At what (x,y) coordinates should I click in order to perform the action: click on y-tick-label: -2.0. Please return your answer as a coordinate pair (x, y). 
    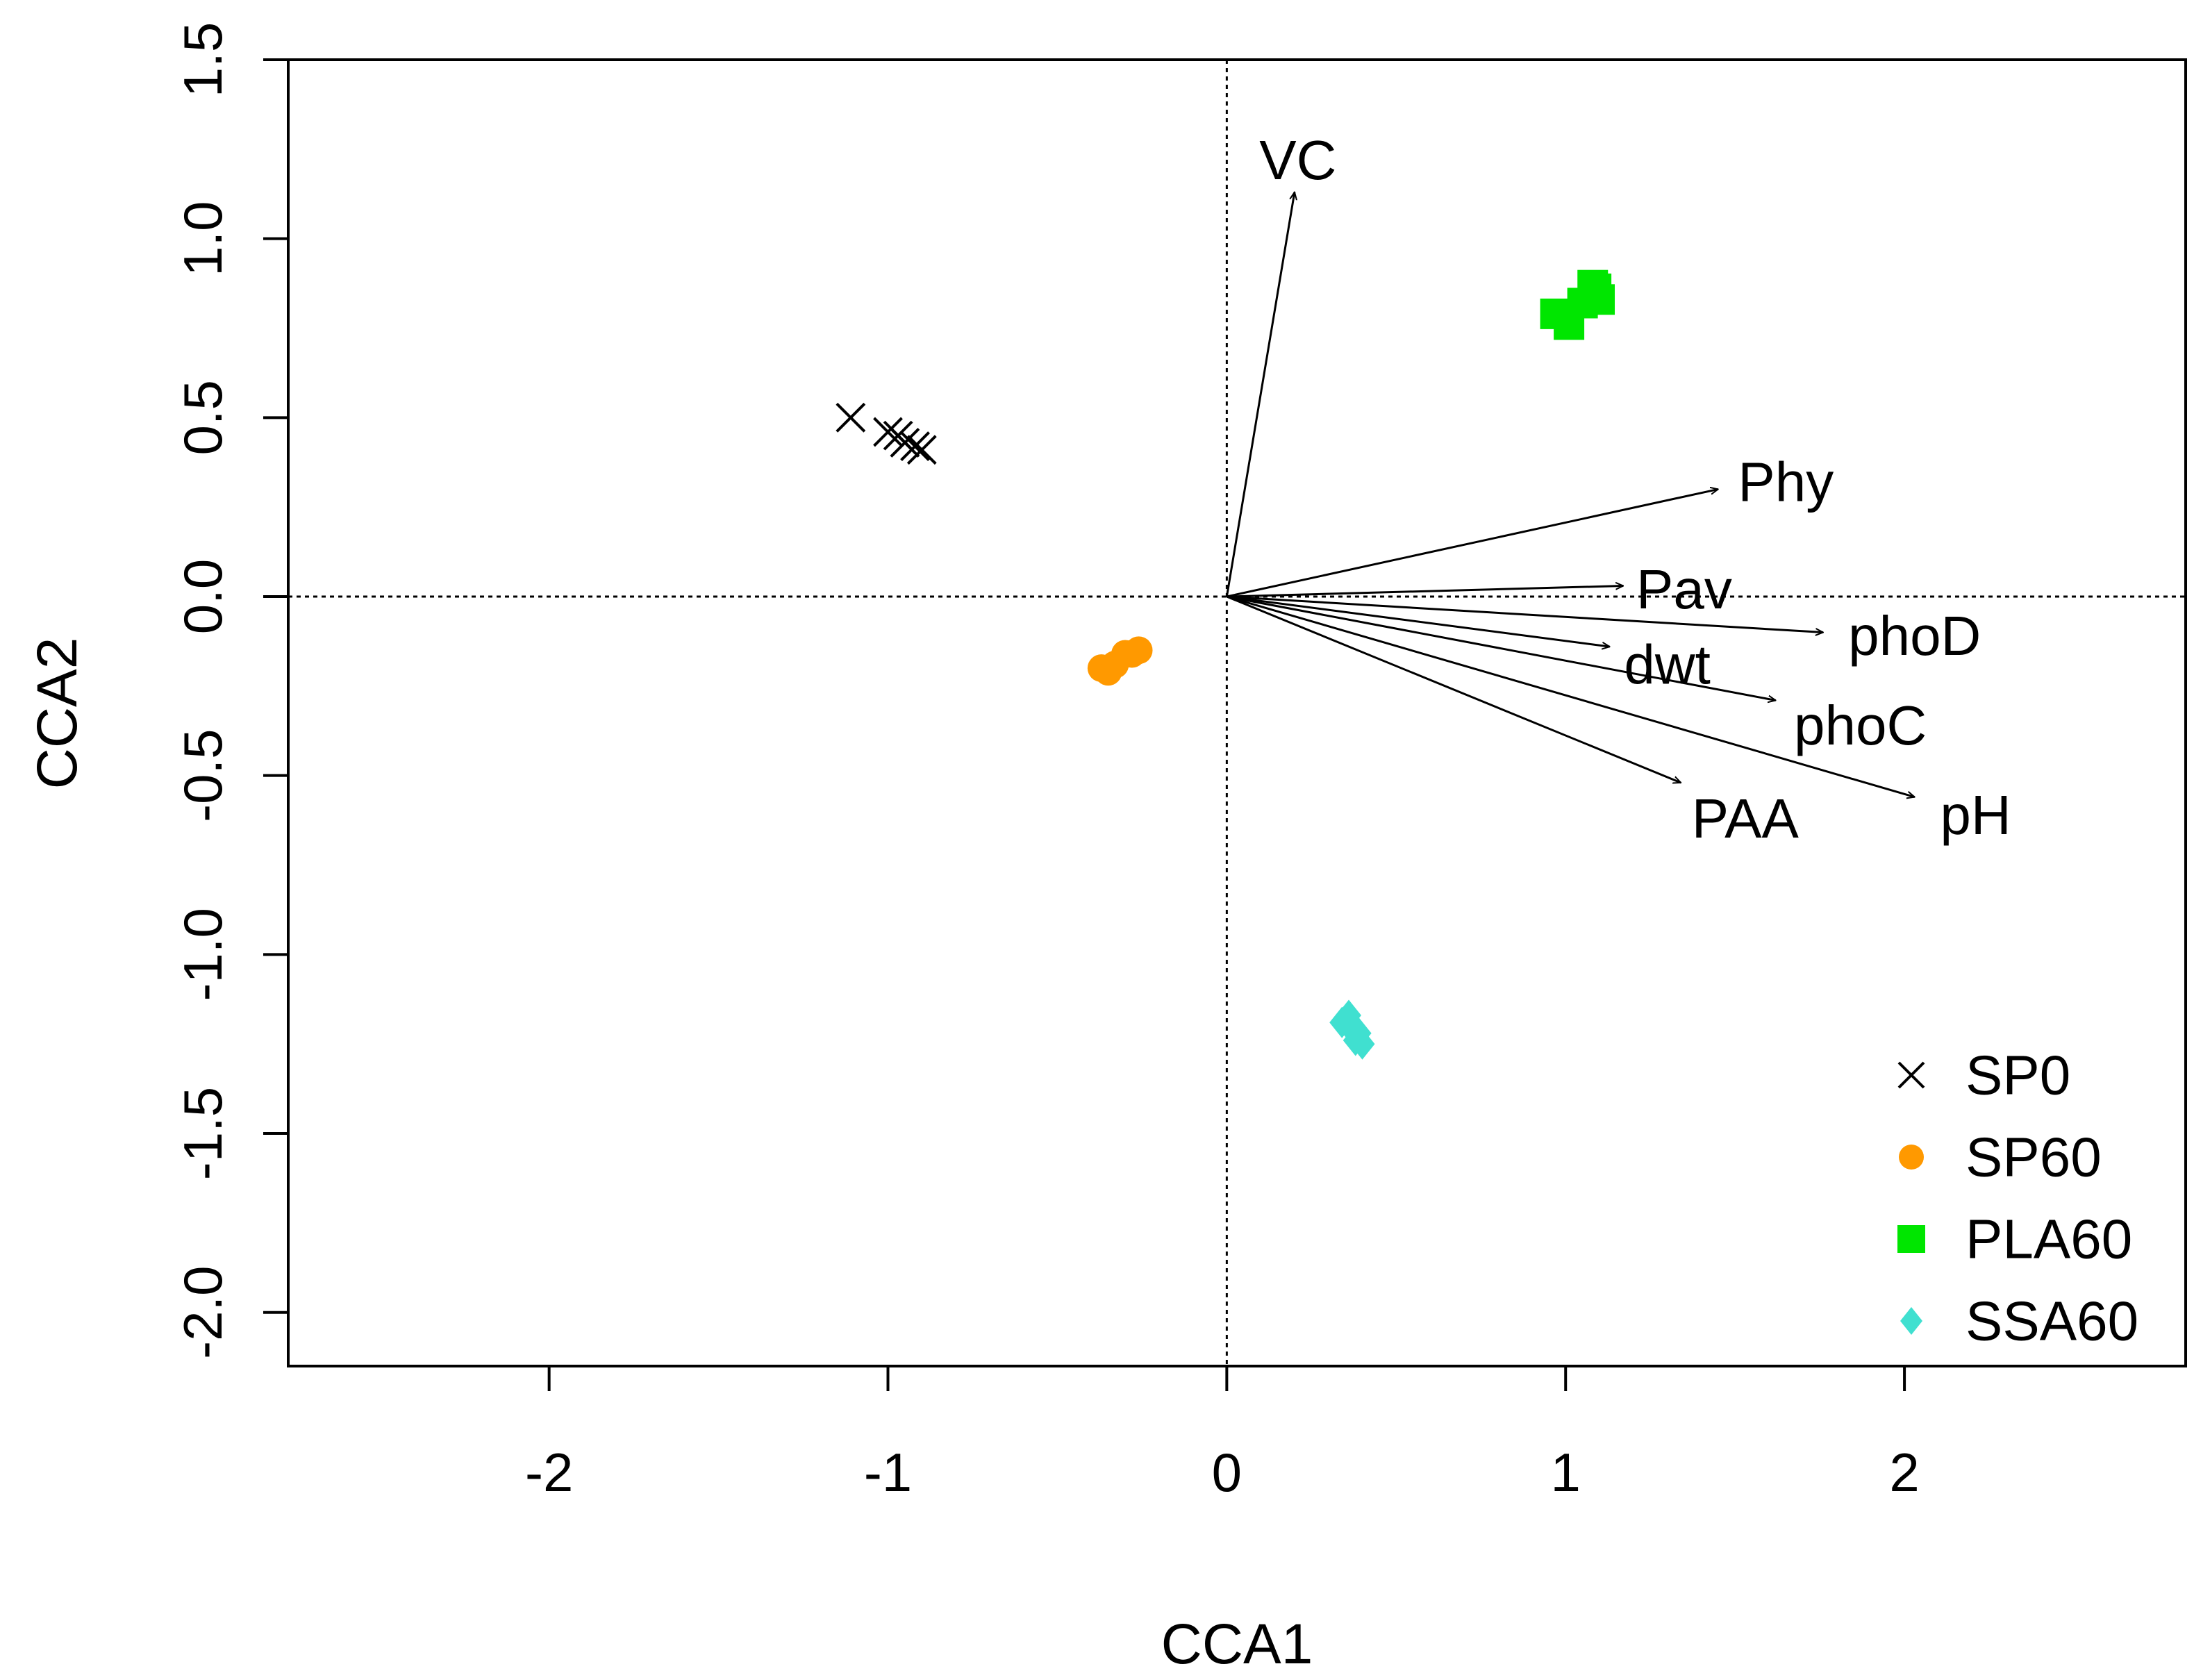
    Looking at the image, I should click on (203, 1311).